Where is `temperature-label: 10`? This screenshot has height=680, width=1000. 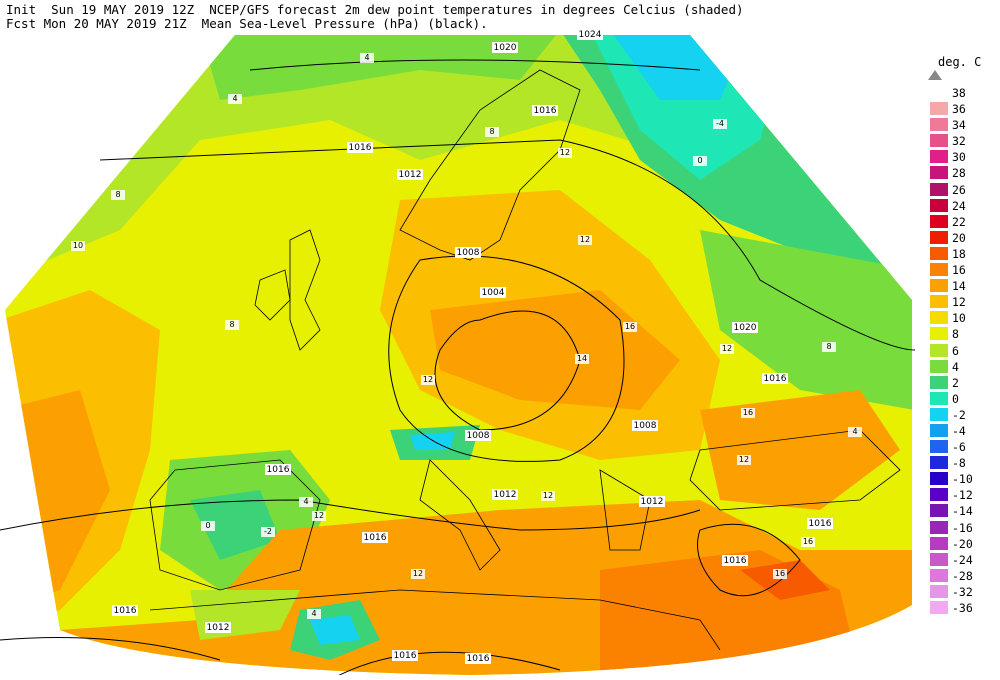 temperature-label: 10 is located at coordinates (78, 245).